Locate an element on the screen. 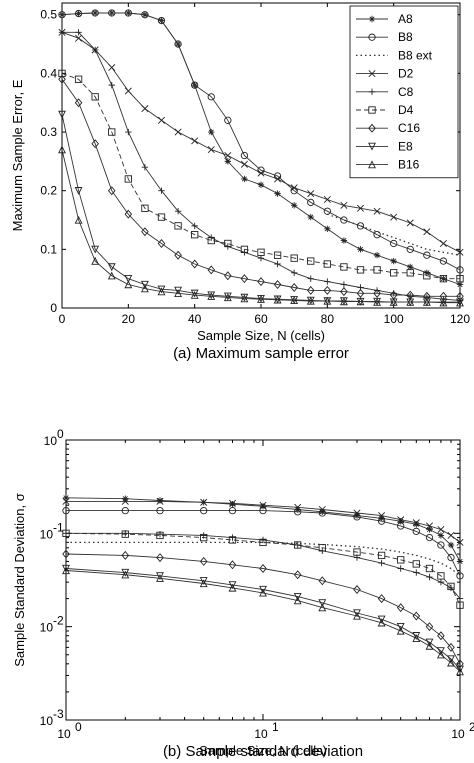 The image size is (474, 763). y-tick-label: 0.1 is located at coordinates (48, 249).